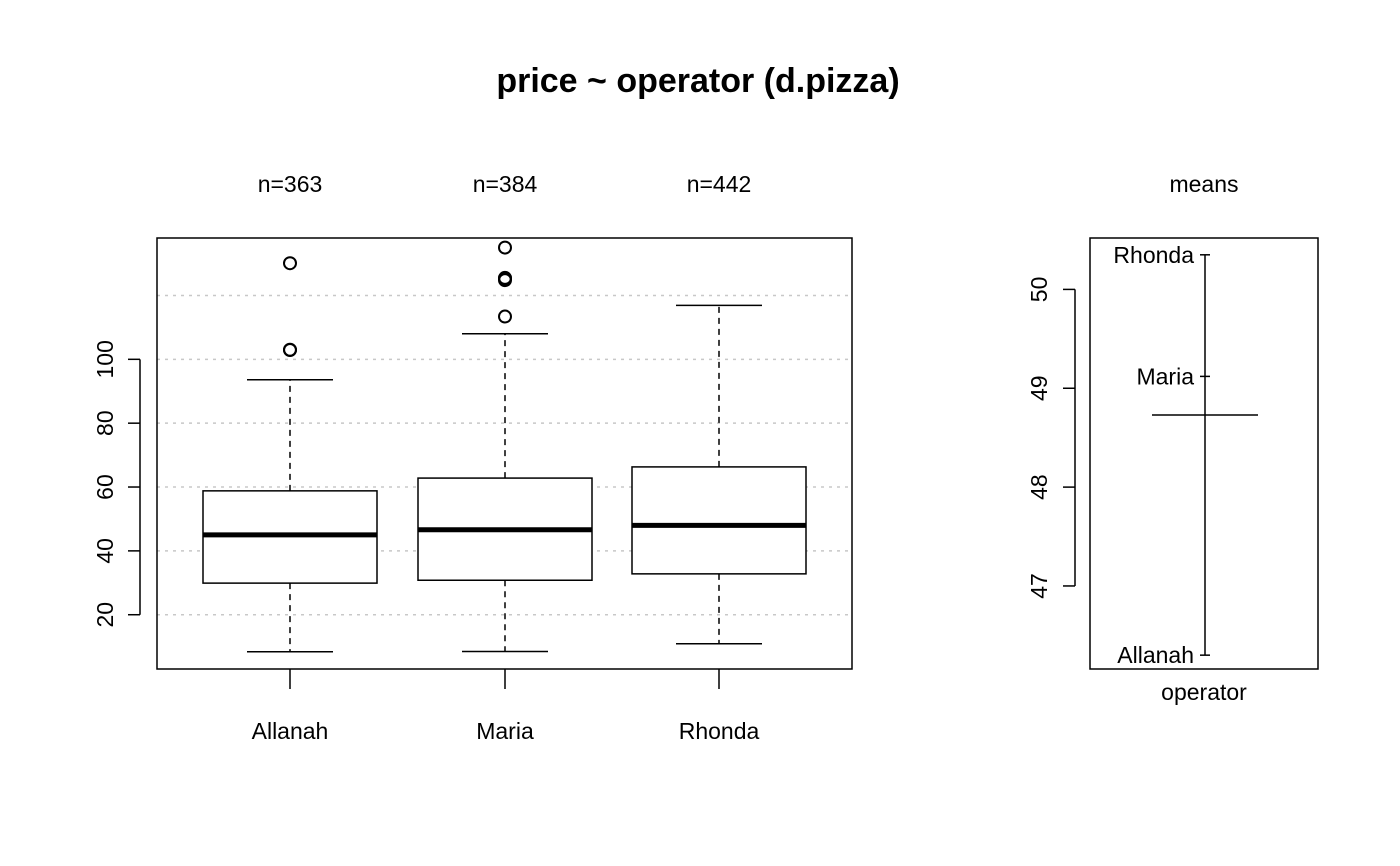 Image resolution: width=1400 pixels, height=866 pixels. What do you see at coordinates (1039, 388) in the screenshot?
I see `means-y-tick-label: 49` at bounding box center [1039, 388].